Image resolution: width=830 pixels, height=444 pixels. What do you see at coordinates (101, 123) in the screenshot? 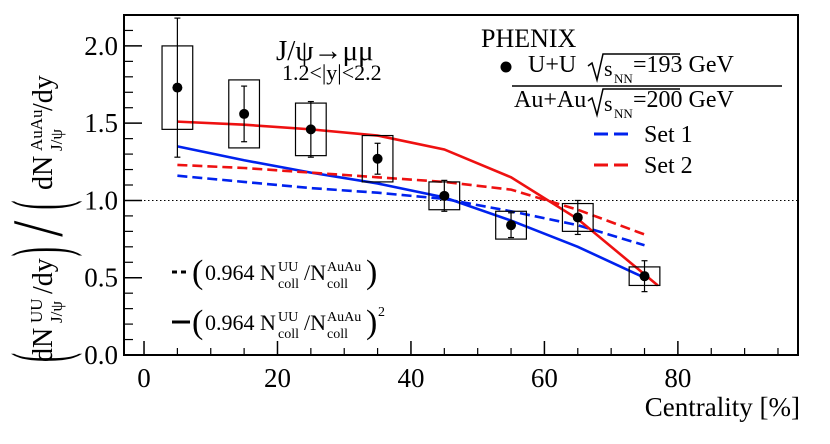
I see `y-tick-label: 1.5` at bounding box center [101, 123].